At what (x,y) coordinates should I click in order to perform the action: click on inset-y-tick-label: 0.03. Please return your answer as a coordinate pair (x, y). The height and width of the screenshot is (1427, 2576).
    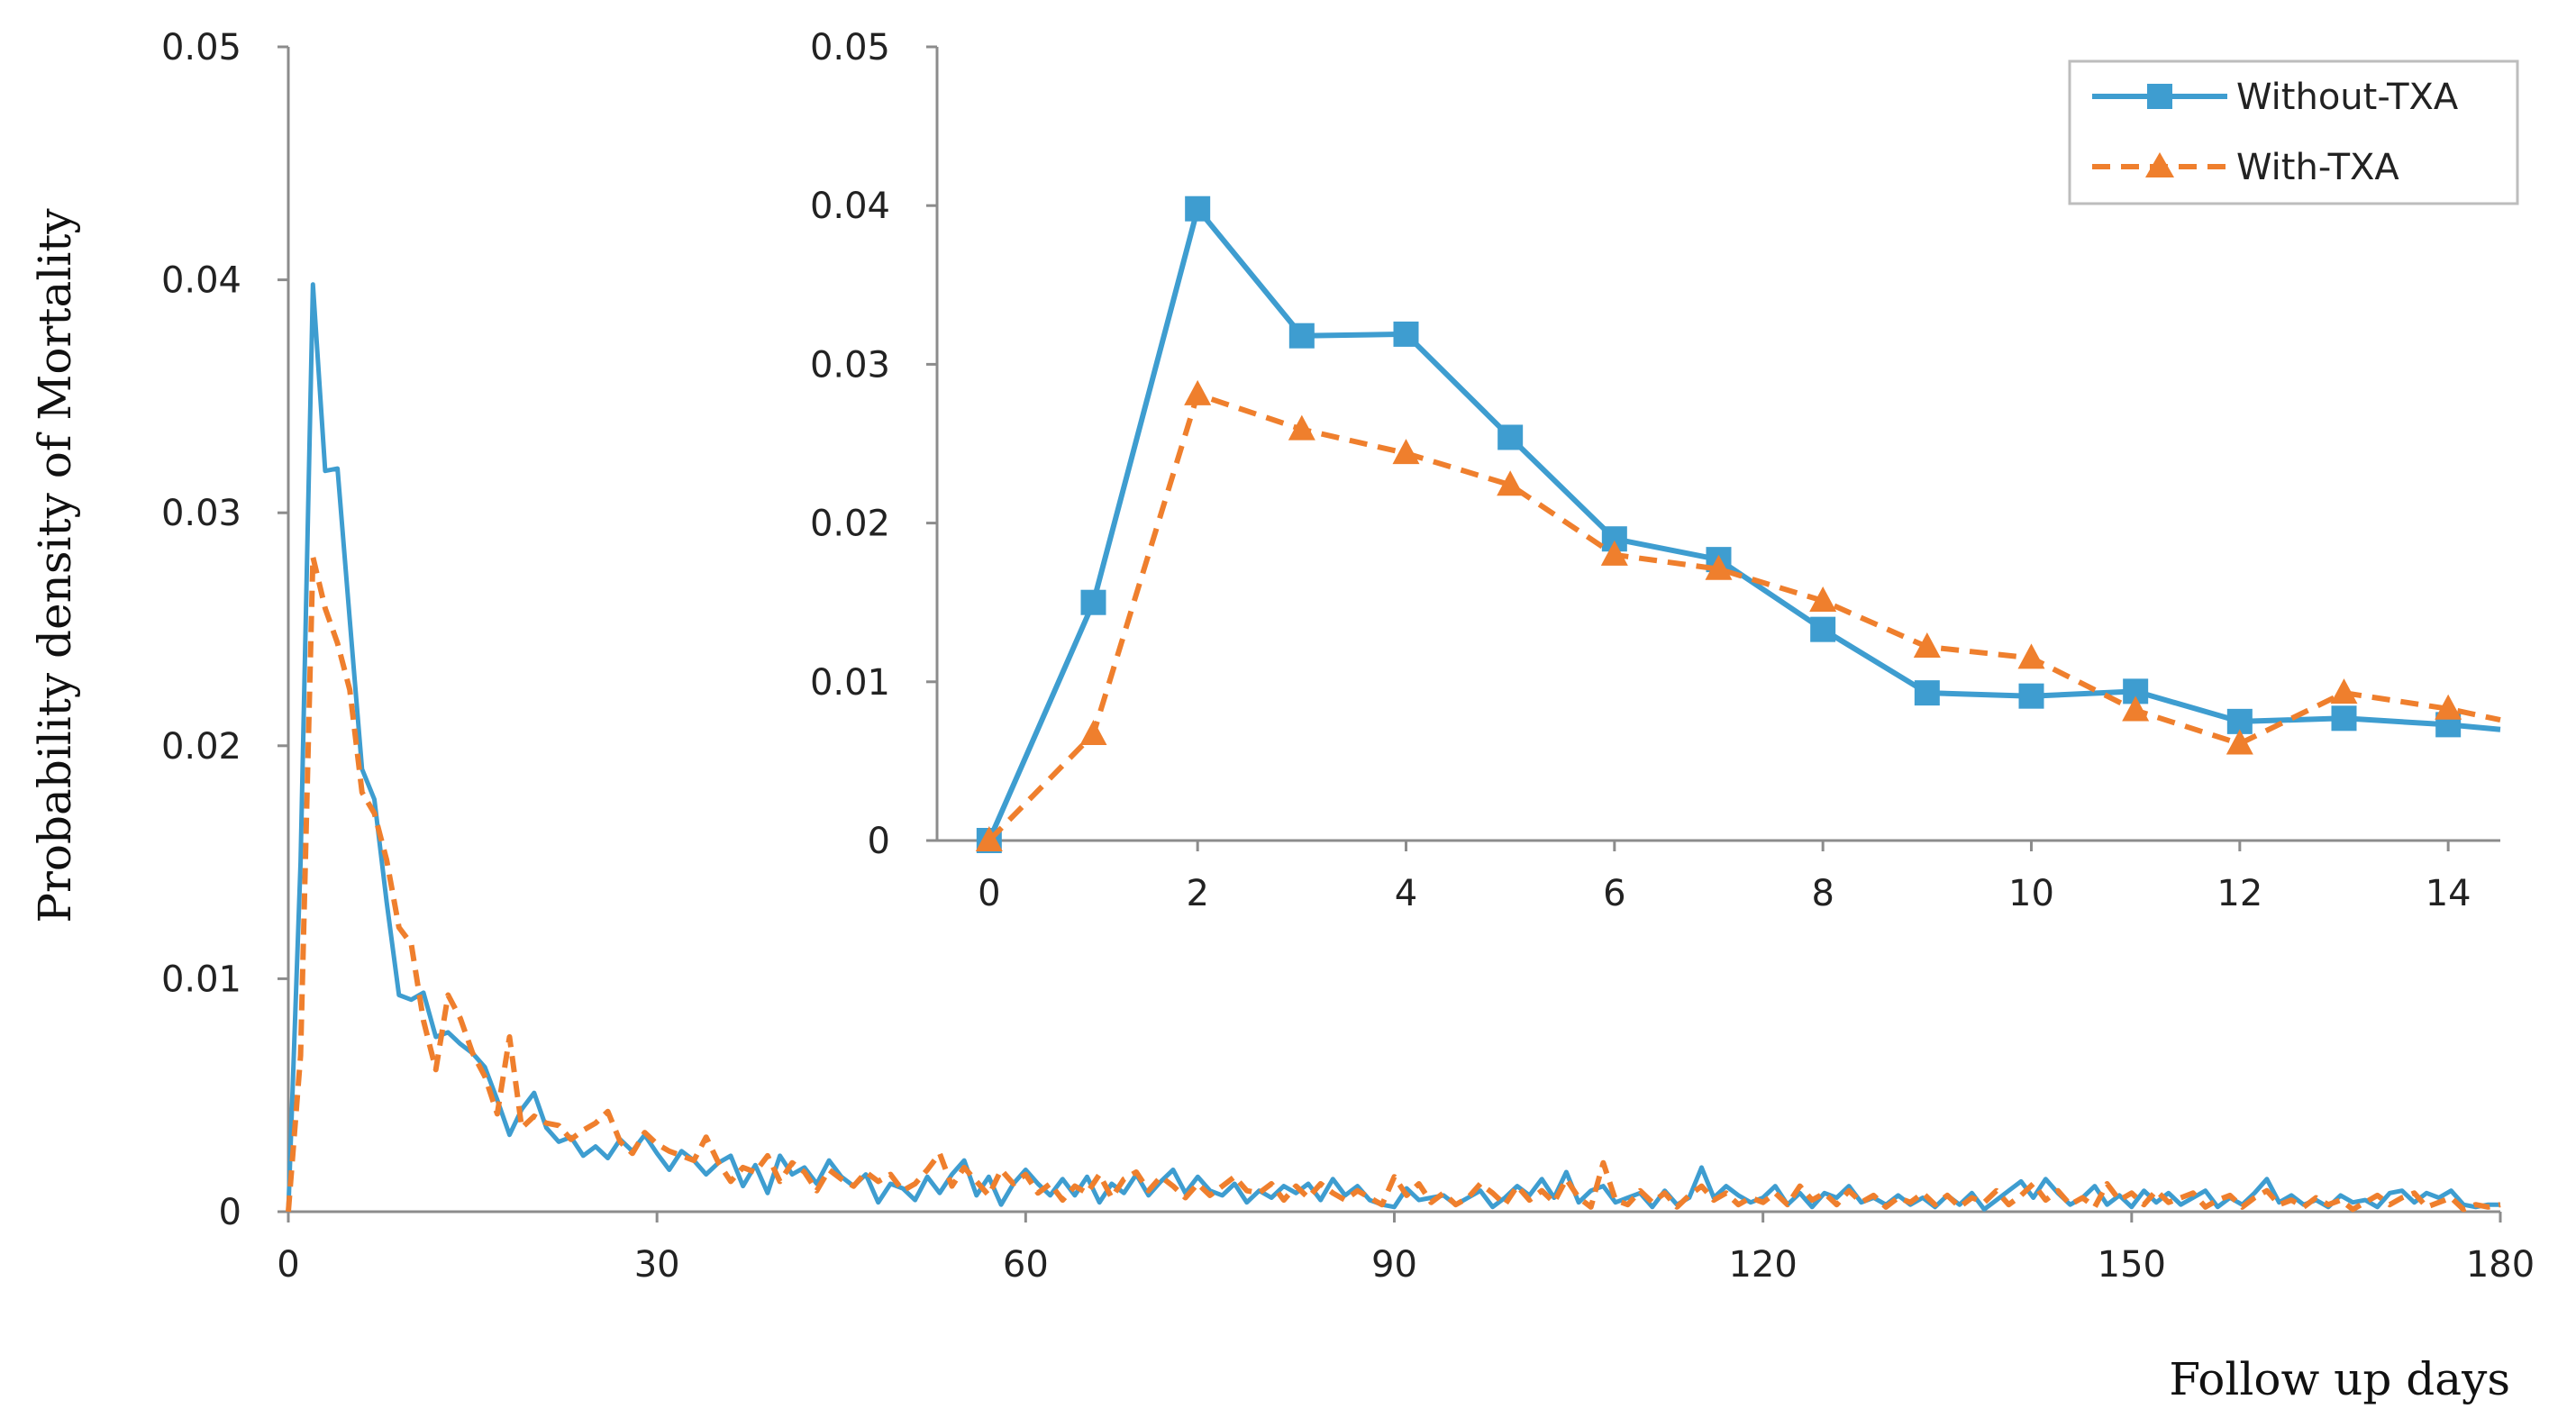
    Looking at the image, I should click on (850, 365).